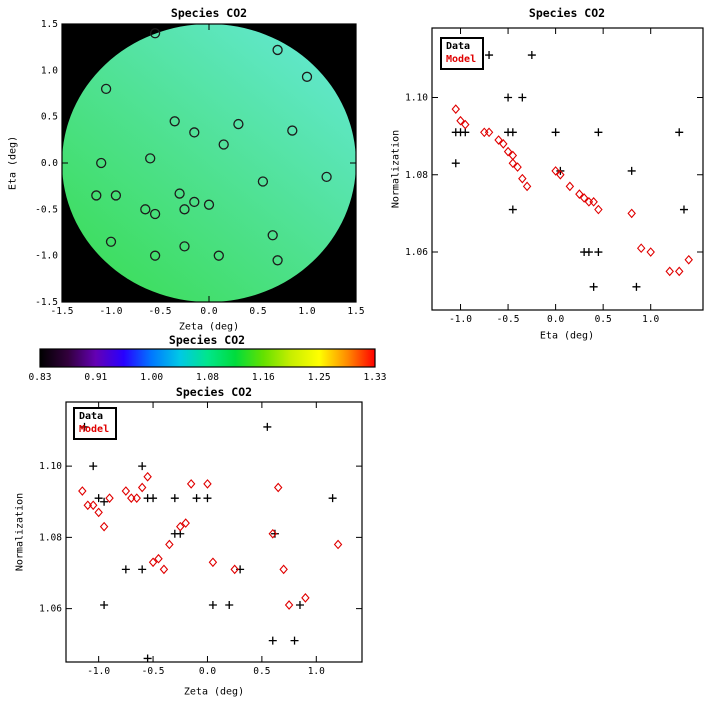 The height and width of the screenshot is (720, 720). I want to click on zeta-legend-model-label: Model, so click(94, 429).